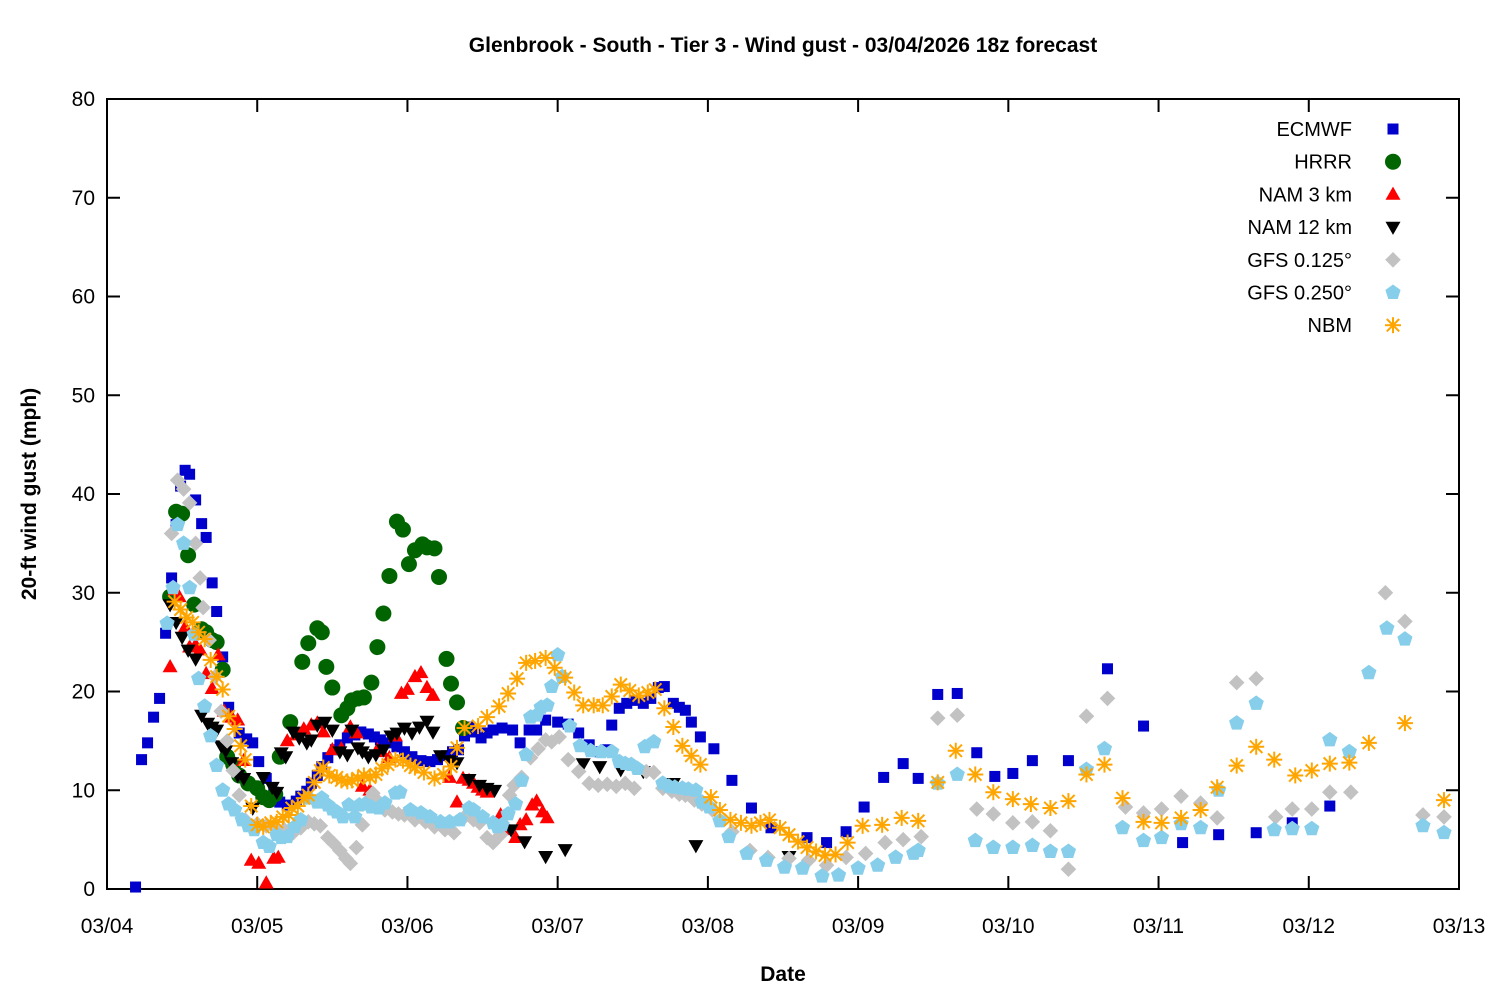 The width and height of the screenshot is (1500, 1000). Describe the element at coordinates (1393, 228) in the screenshot. I see `legend-marker` at that location.